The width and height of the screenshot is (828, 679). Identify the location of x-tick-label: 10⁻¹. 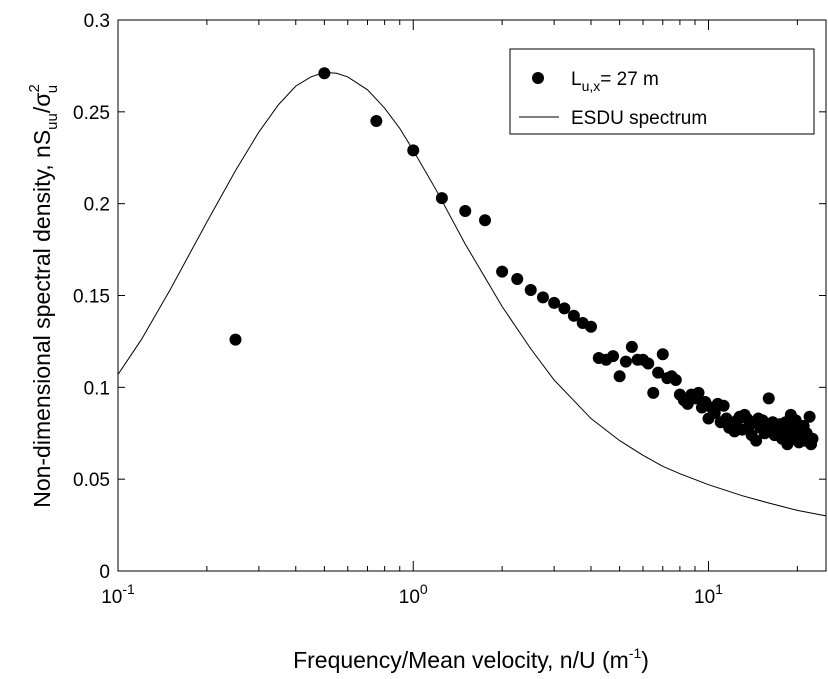
(118, 594).